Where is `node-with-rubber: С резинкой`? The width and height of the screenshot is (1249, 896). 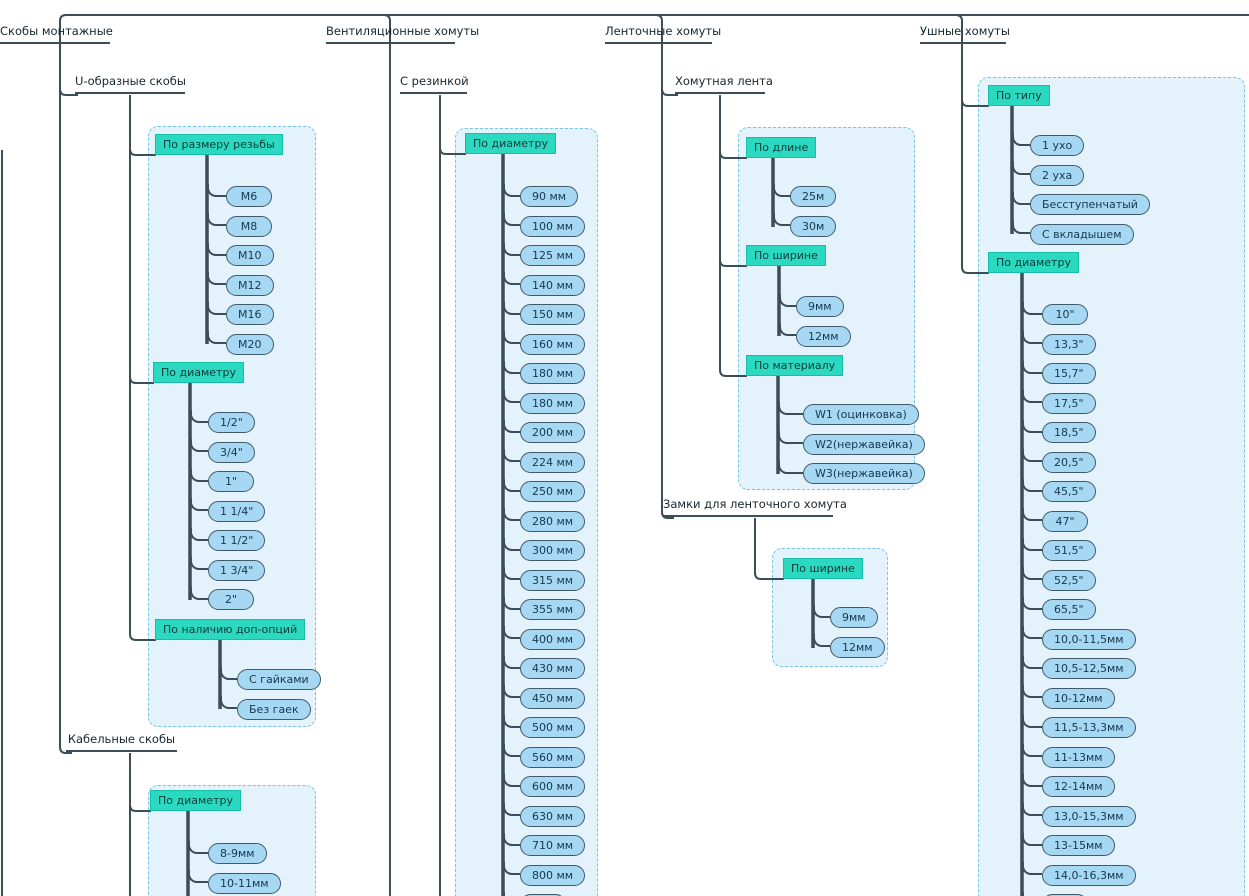 node-with-rubber: С резинкой is located at coordinates (434, 84).